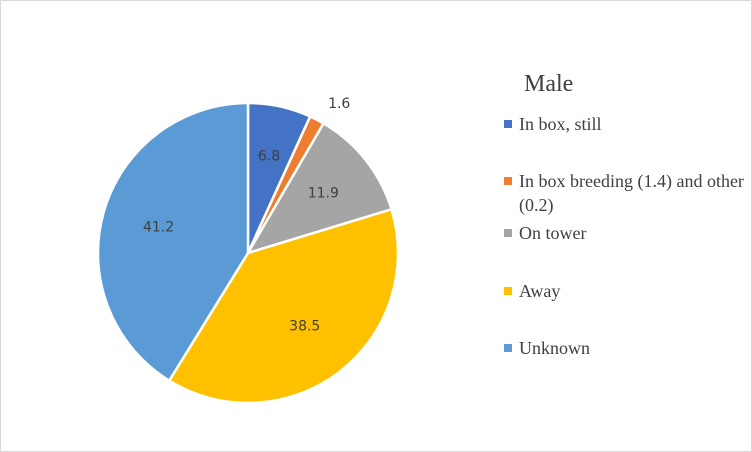 The width and height of the screenshot is (752, 452). I want to click on pie-data-labels: 6.8 1.6 11.9 38.5 41.2, so click(246, 215).